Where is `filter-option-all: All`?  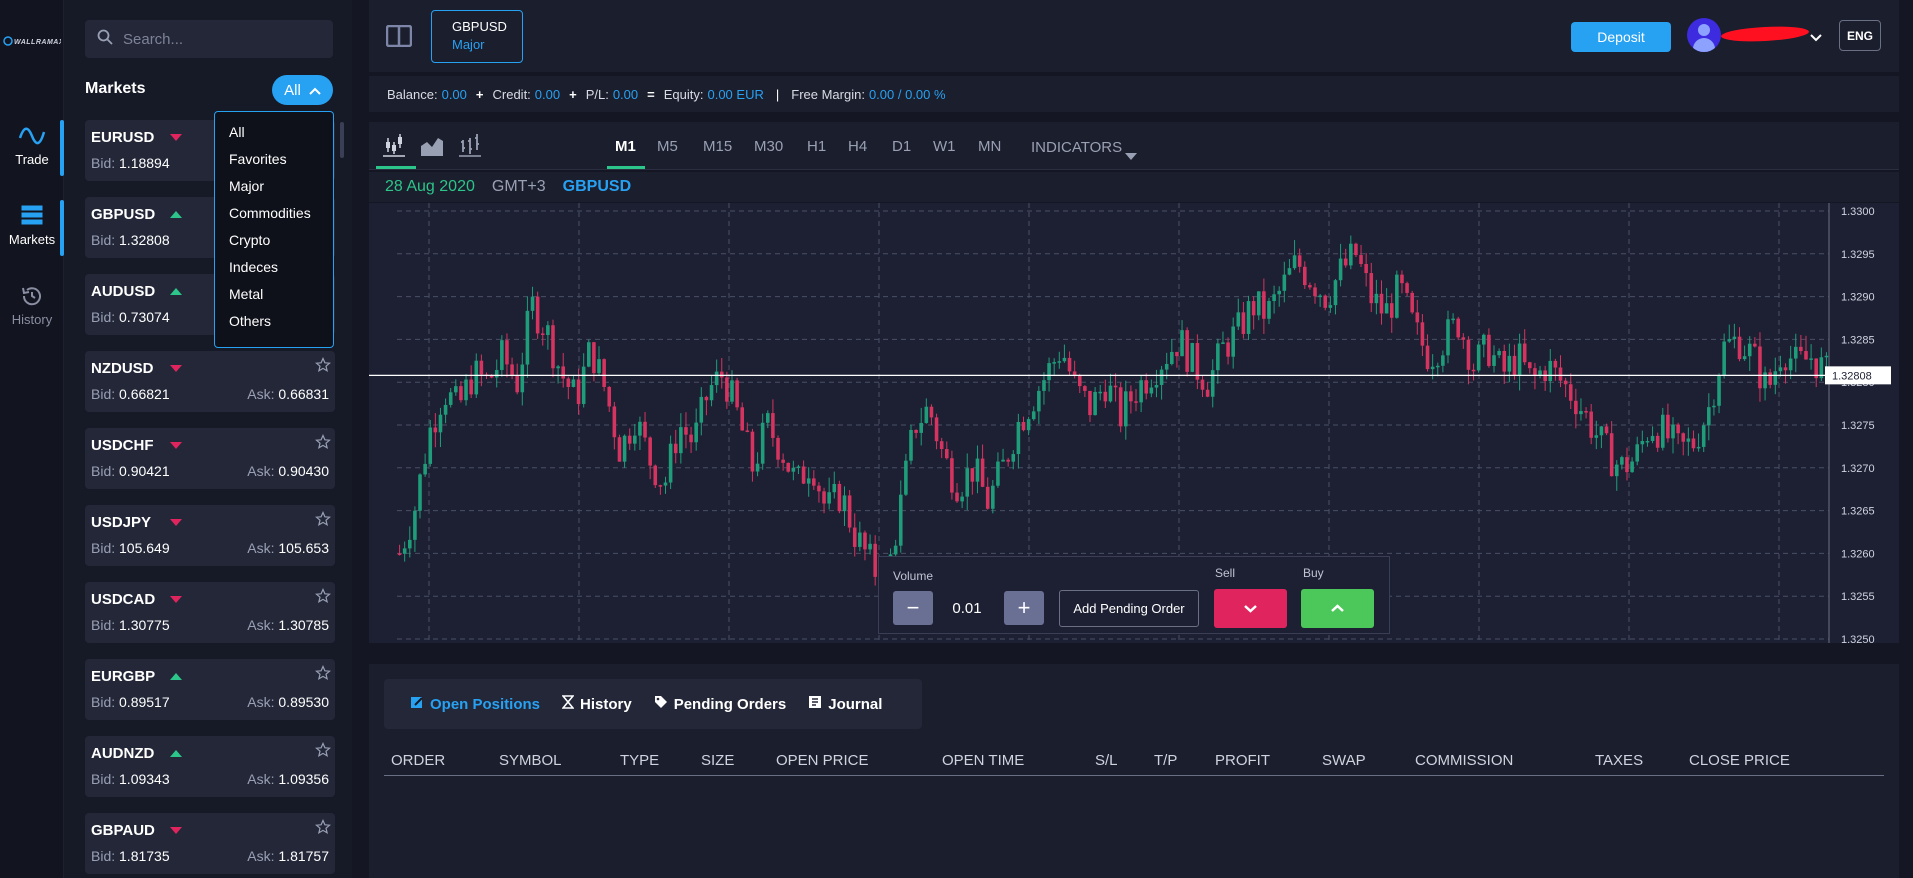
filter-option-all: All is located at coordinates (237, 132).